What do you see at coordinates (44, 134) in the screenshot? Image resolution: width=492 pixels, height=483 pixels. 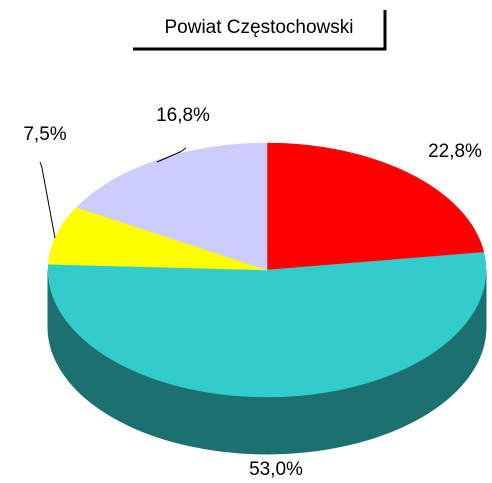 I see `data-label: 7,5%` at bounding box center [44, 134].